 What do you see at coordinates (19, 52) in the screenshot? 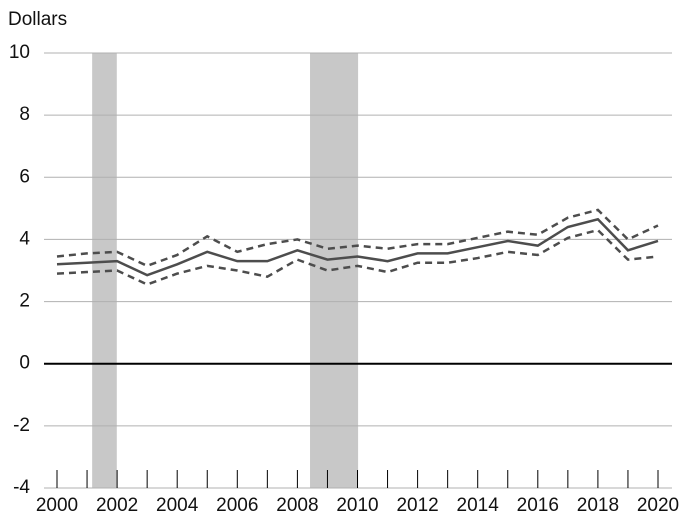
I see `y-tick-label: 10` at bounding box center [19, 52].